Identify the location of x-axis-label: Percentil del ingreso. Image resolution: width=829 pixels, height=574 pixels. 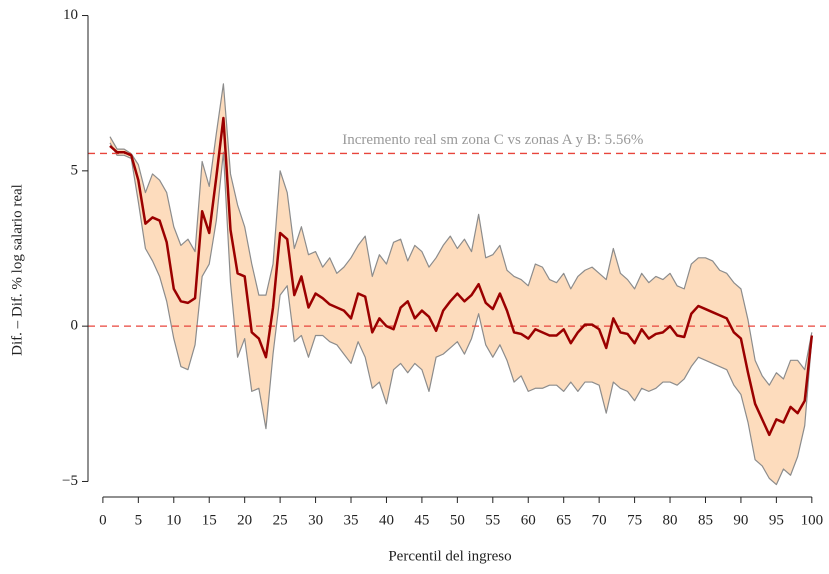
(449, 556).